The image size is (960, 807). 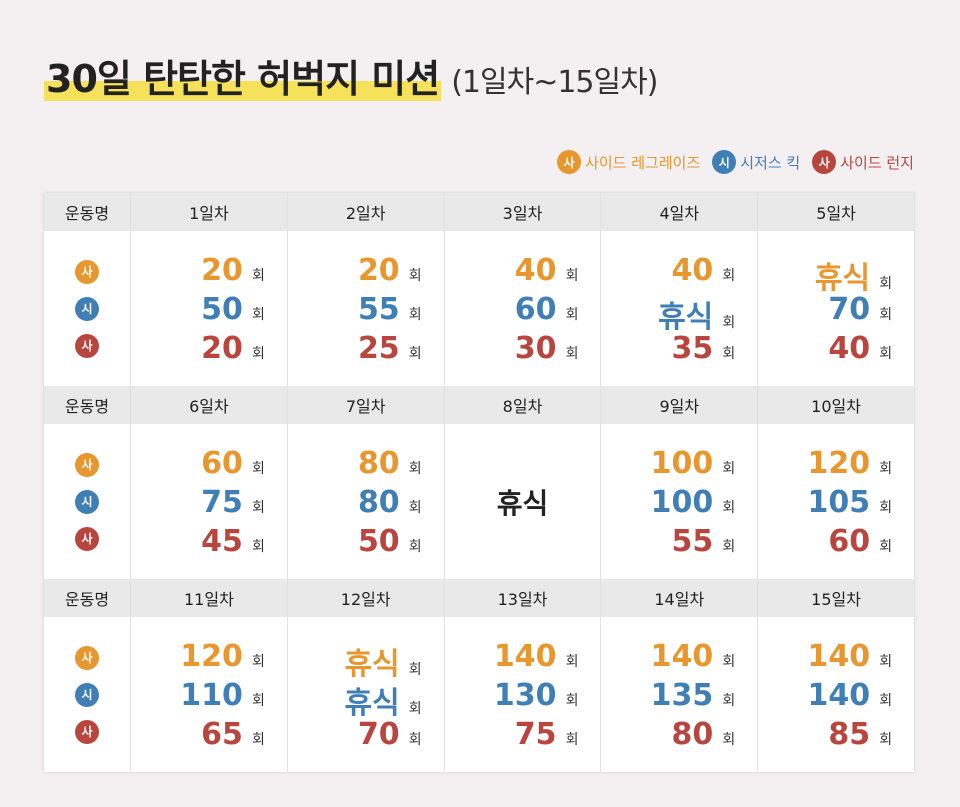 What do you see at coordinates (209, 695) in the screenshot?
I see `count-row: 110 회` at bounding box center [209, 695].